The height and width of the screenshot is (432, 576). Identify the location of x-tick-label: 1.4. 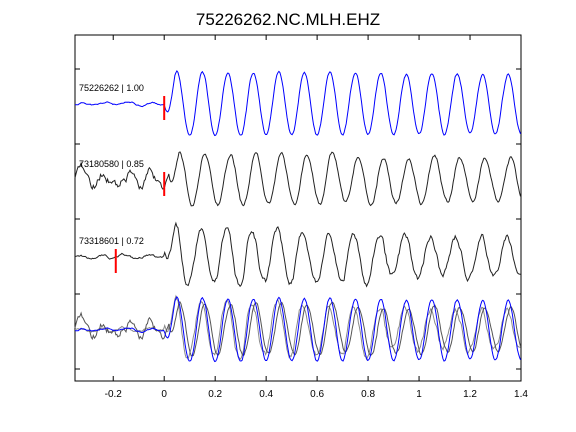
(521, 394).